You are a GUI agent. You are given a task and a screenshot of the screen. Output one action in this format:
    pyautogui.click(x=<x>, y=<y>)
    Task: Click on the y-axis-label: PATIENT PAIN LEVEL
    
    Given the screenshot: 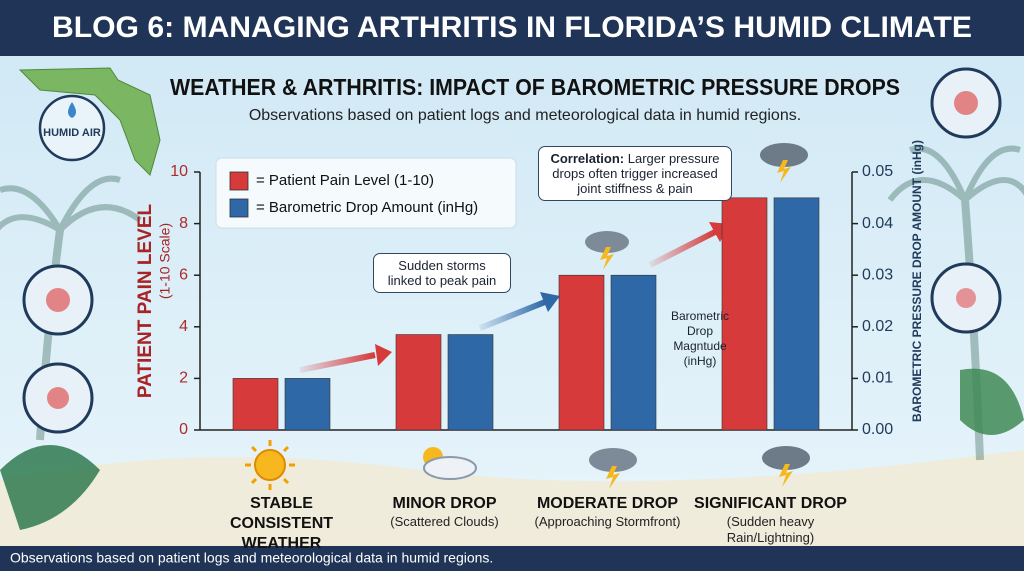 What is the action you would take?
    pyautogui.click(x=145, y=300)
    